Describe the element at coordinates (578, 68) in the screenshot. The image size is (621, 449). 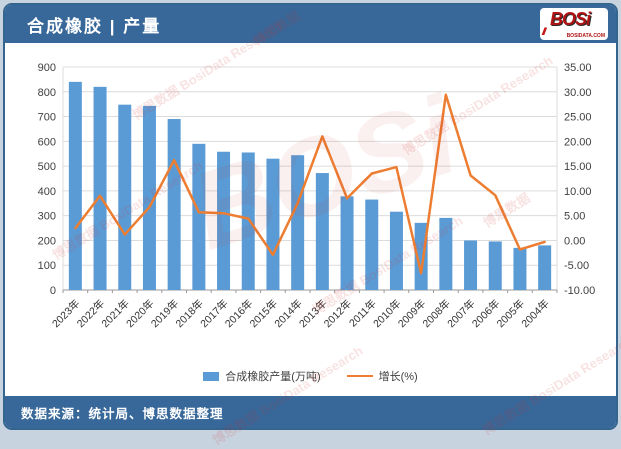
I see `right-axis-tick: 35.00` at that location.